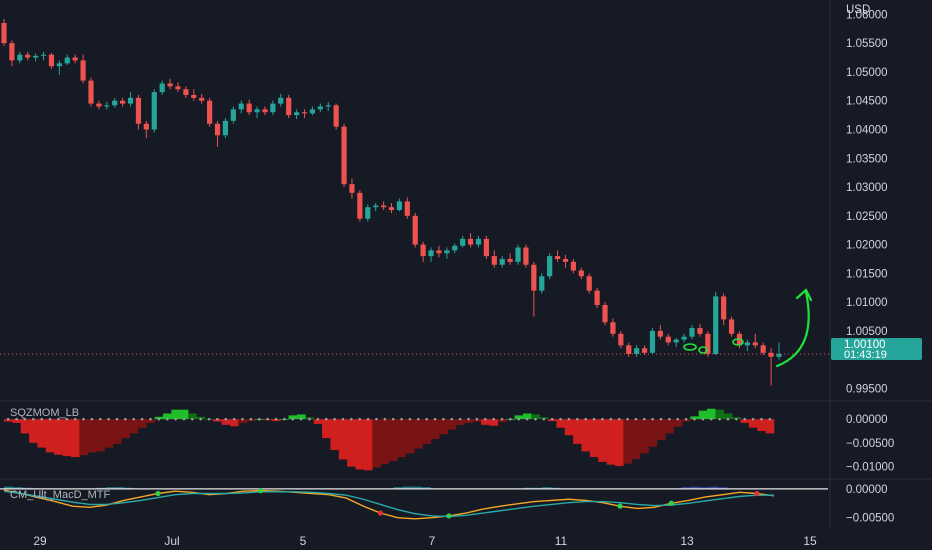 This screenshot has width=932, height=550. What do you see at coordinates (867, 332) in the screenshot?
I see `price-tick-label: 1.00500` at bounding box center [867, 332].